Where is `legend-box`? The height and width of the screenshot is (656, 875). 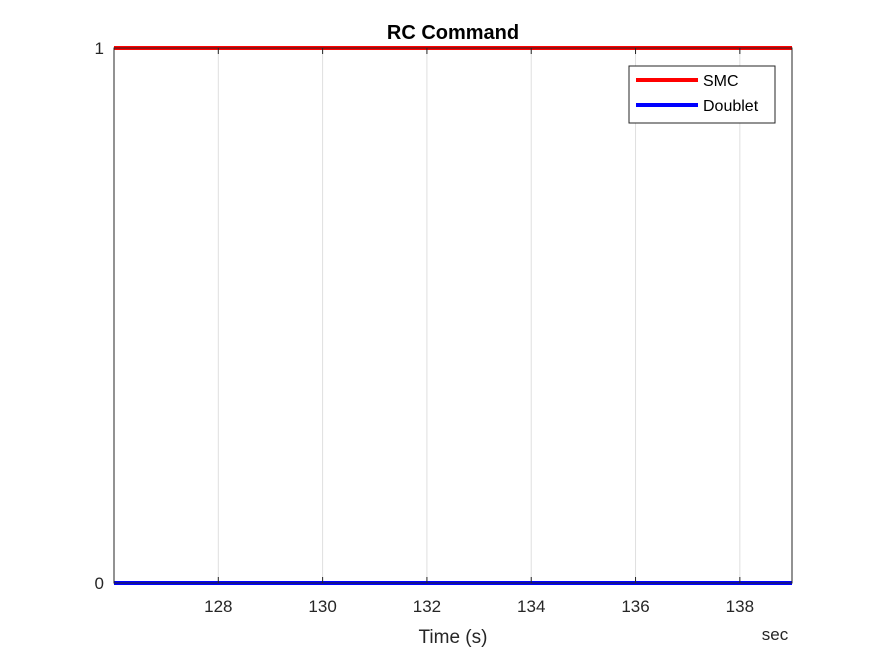
legend-box is located at coordinates (702, 94).